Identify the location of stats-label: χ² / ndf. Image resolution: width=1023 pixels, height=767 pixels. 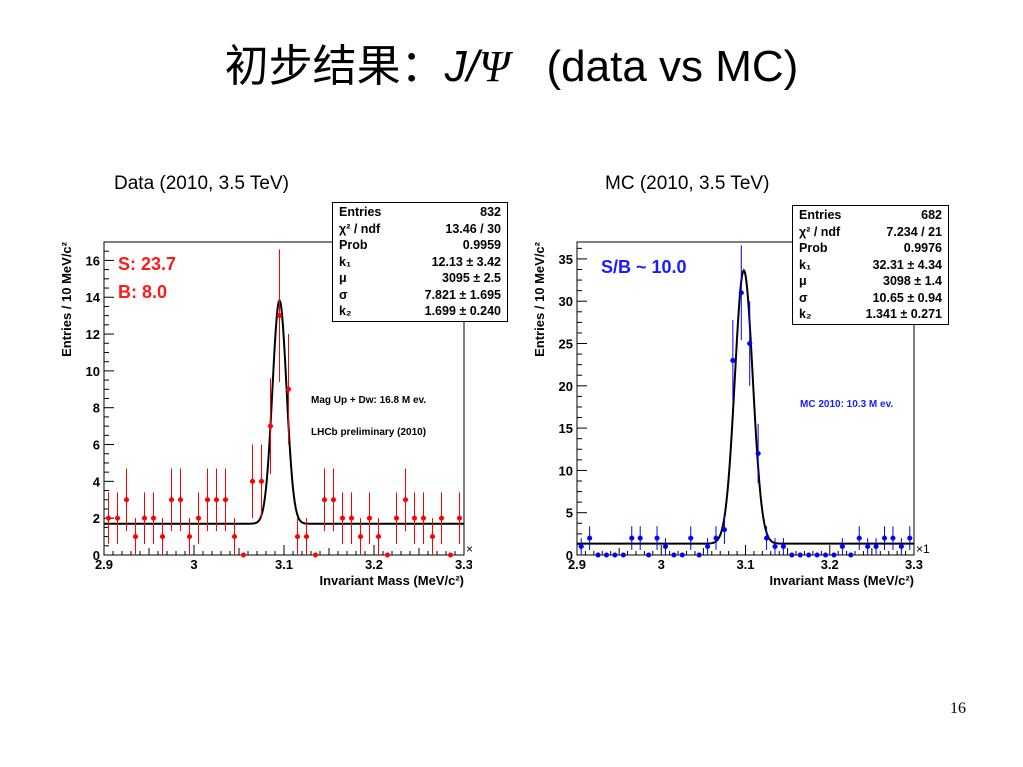
(360, 228).